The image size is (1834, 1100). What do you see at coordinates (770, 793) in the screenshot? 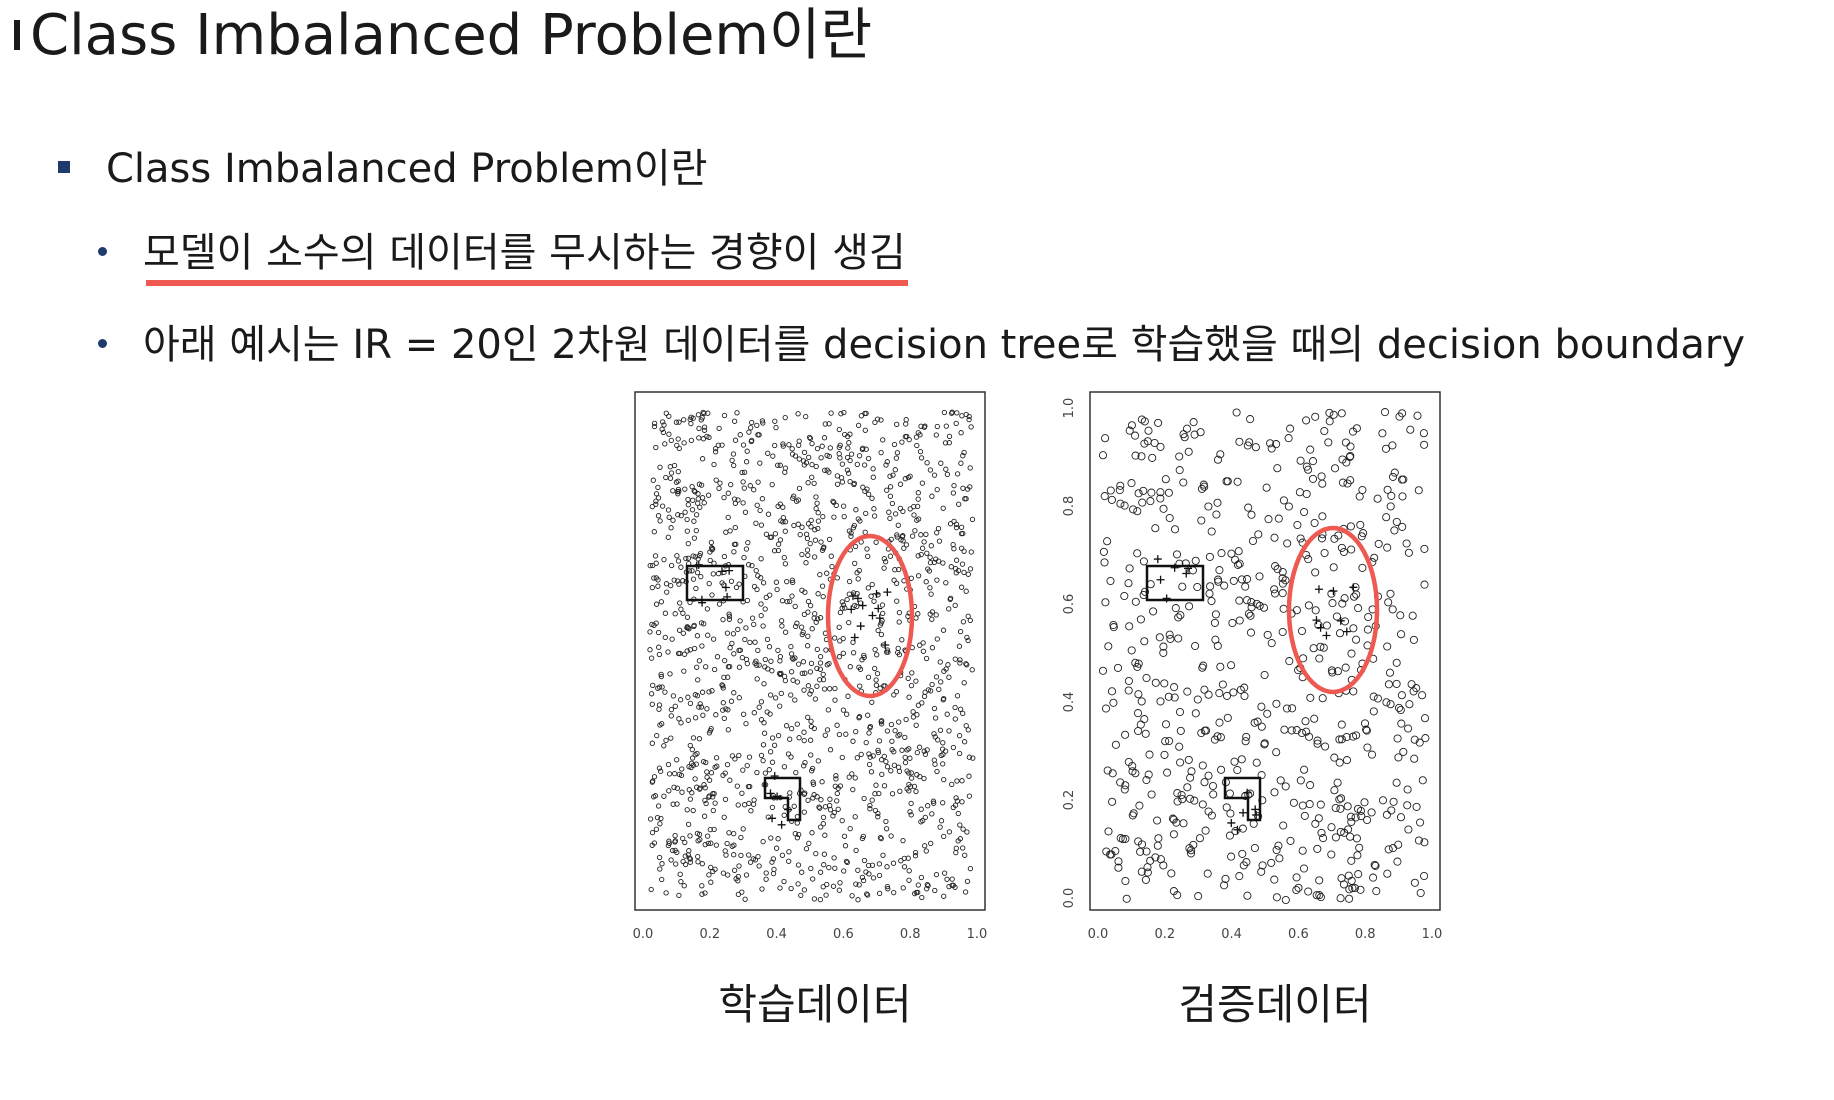
I see `minority-point` at bounding box center [770, 793].